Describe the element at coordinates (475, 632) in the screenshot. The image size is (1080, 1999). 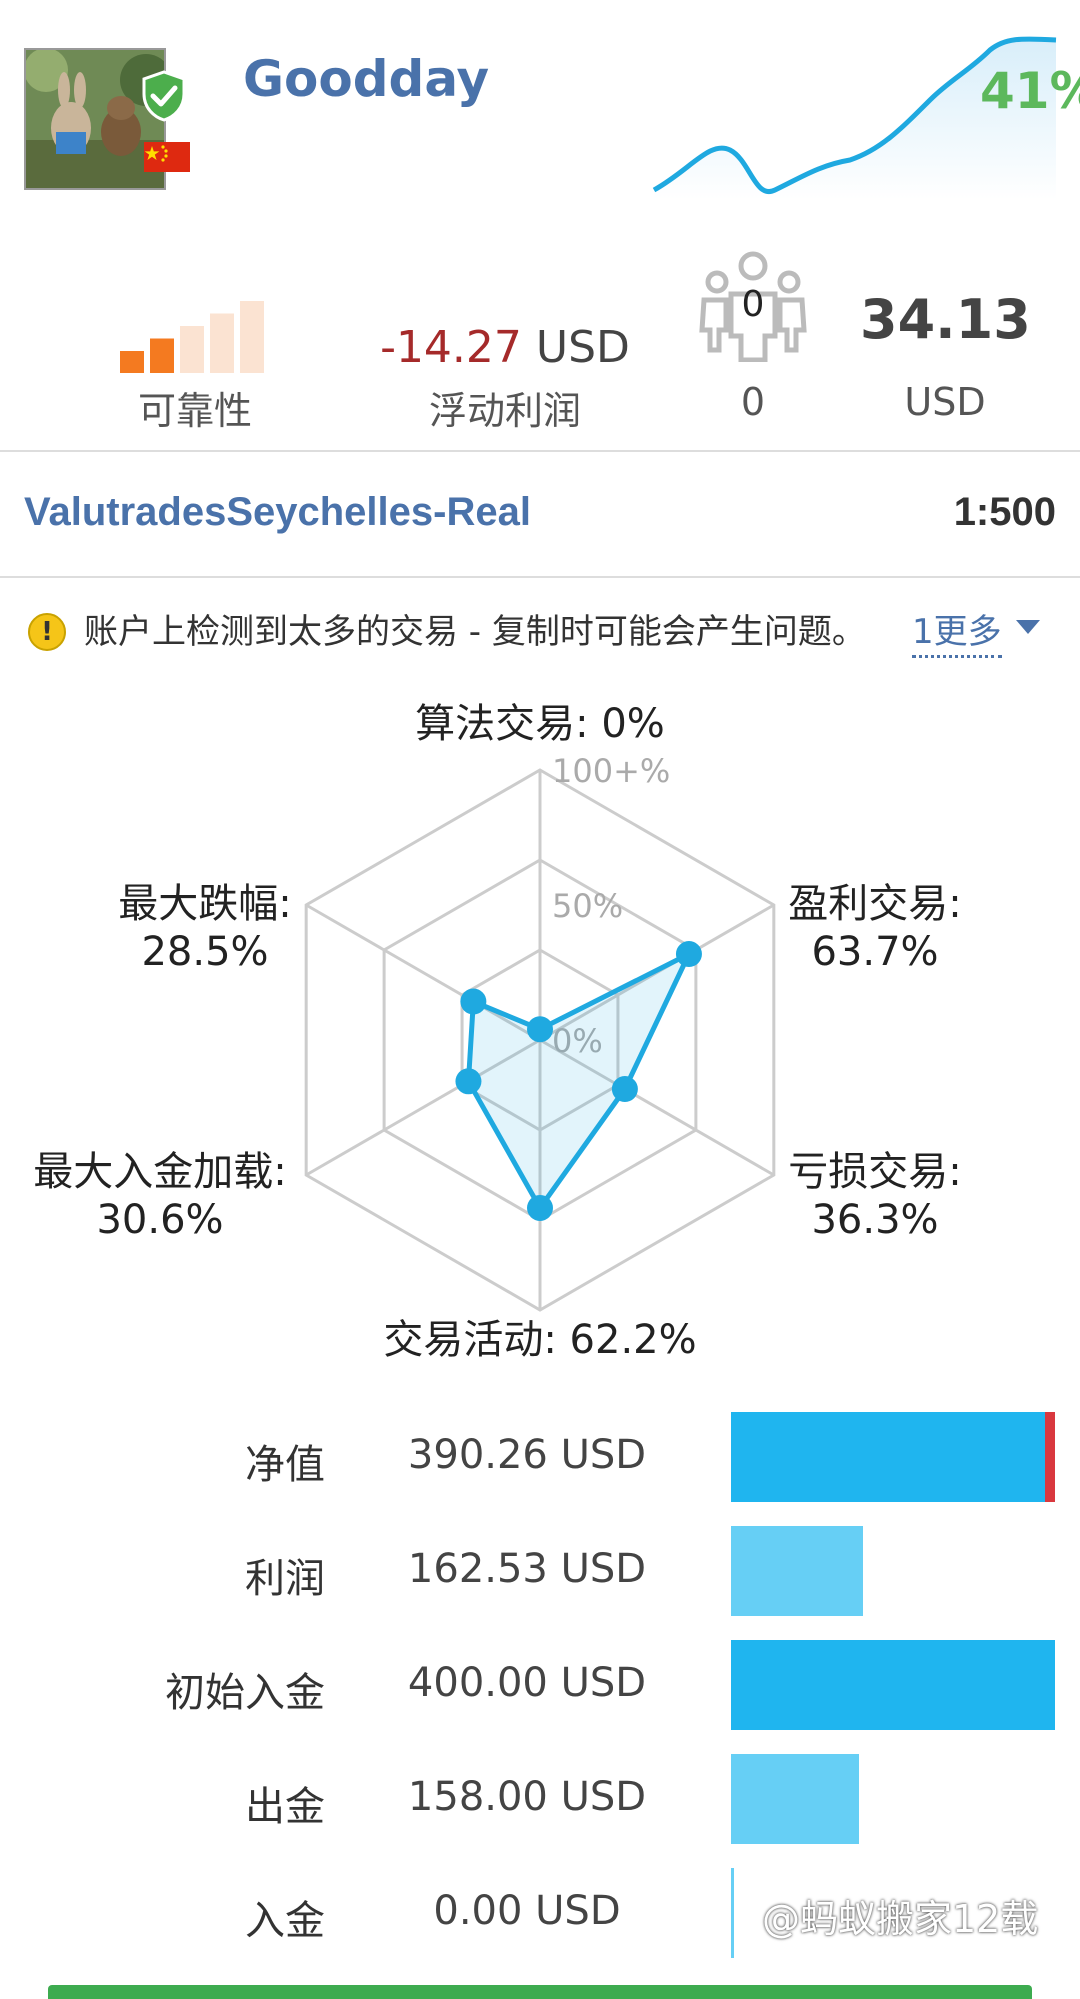
I see `warning-text: 账户上检测到太多的交易 - 复制时可能会产生问题。` at that location.